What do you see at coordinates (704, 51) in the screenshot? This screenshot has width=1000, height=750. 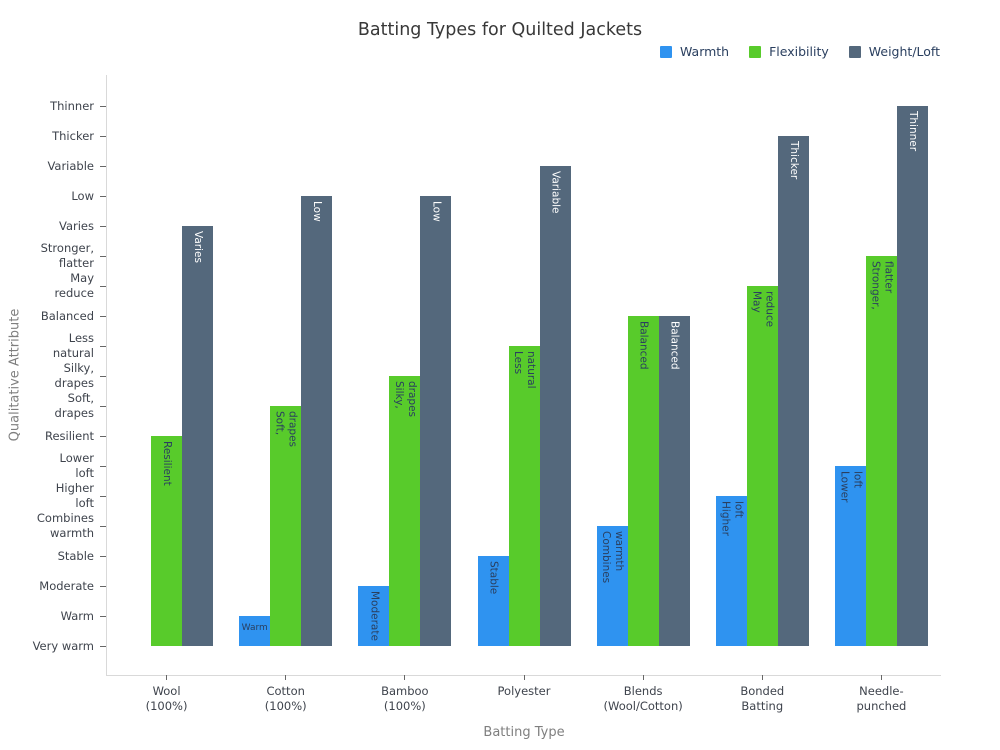 I see `legend-label-warmth: Warmth` at bounding box center [704, 51].